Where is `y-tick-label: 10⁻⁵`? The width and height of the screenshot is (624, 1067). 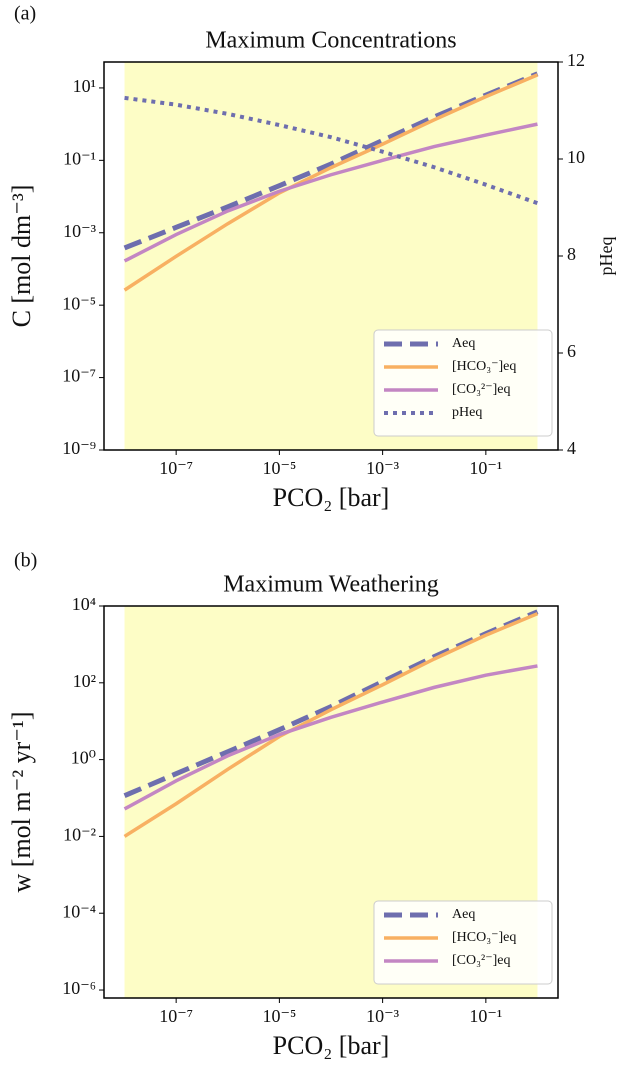 y-tick-label: 10⁻⁵ is located at coordinates (79, 303).